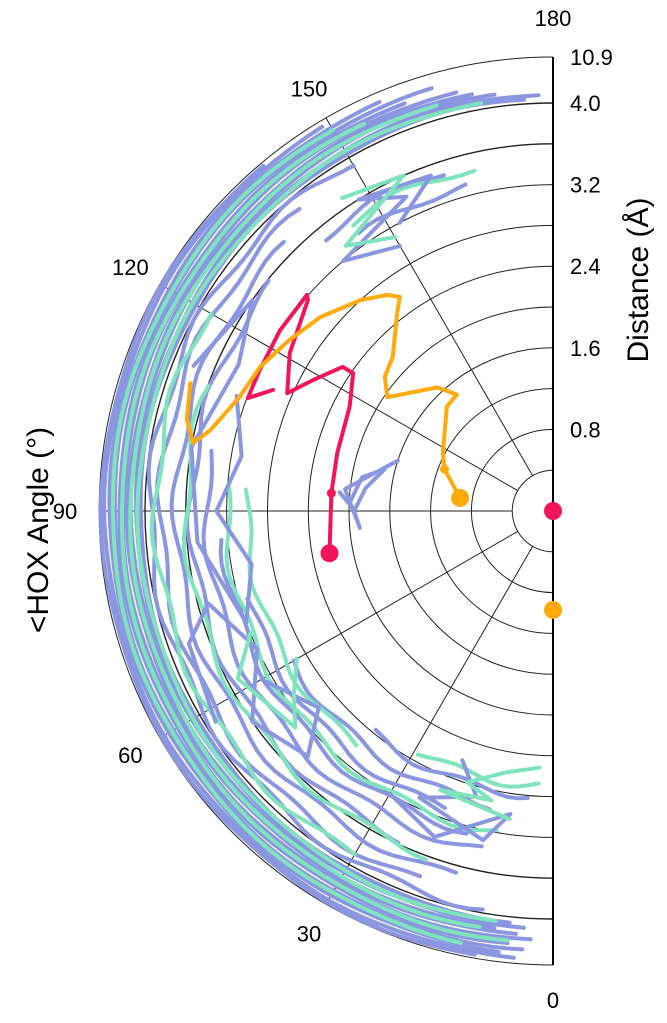 The image size is (667, 1023). I want to click on radial-tick-label: 10.9, so click(591, 57).